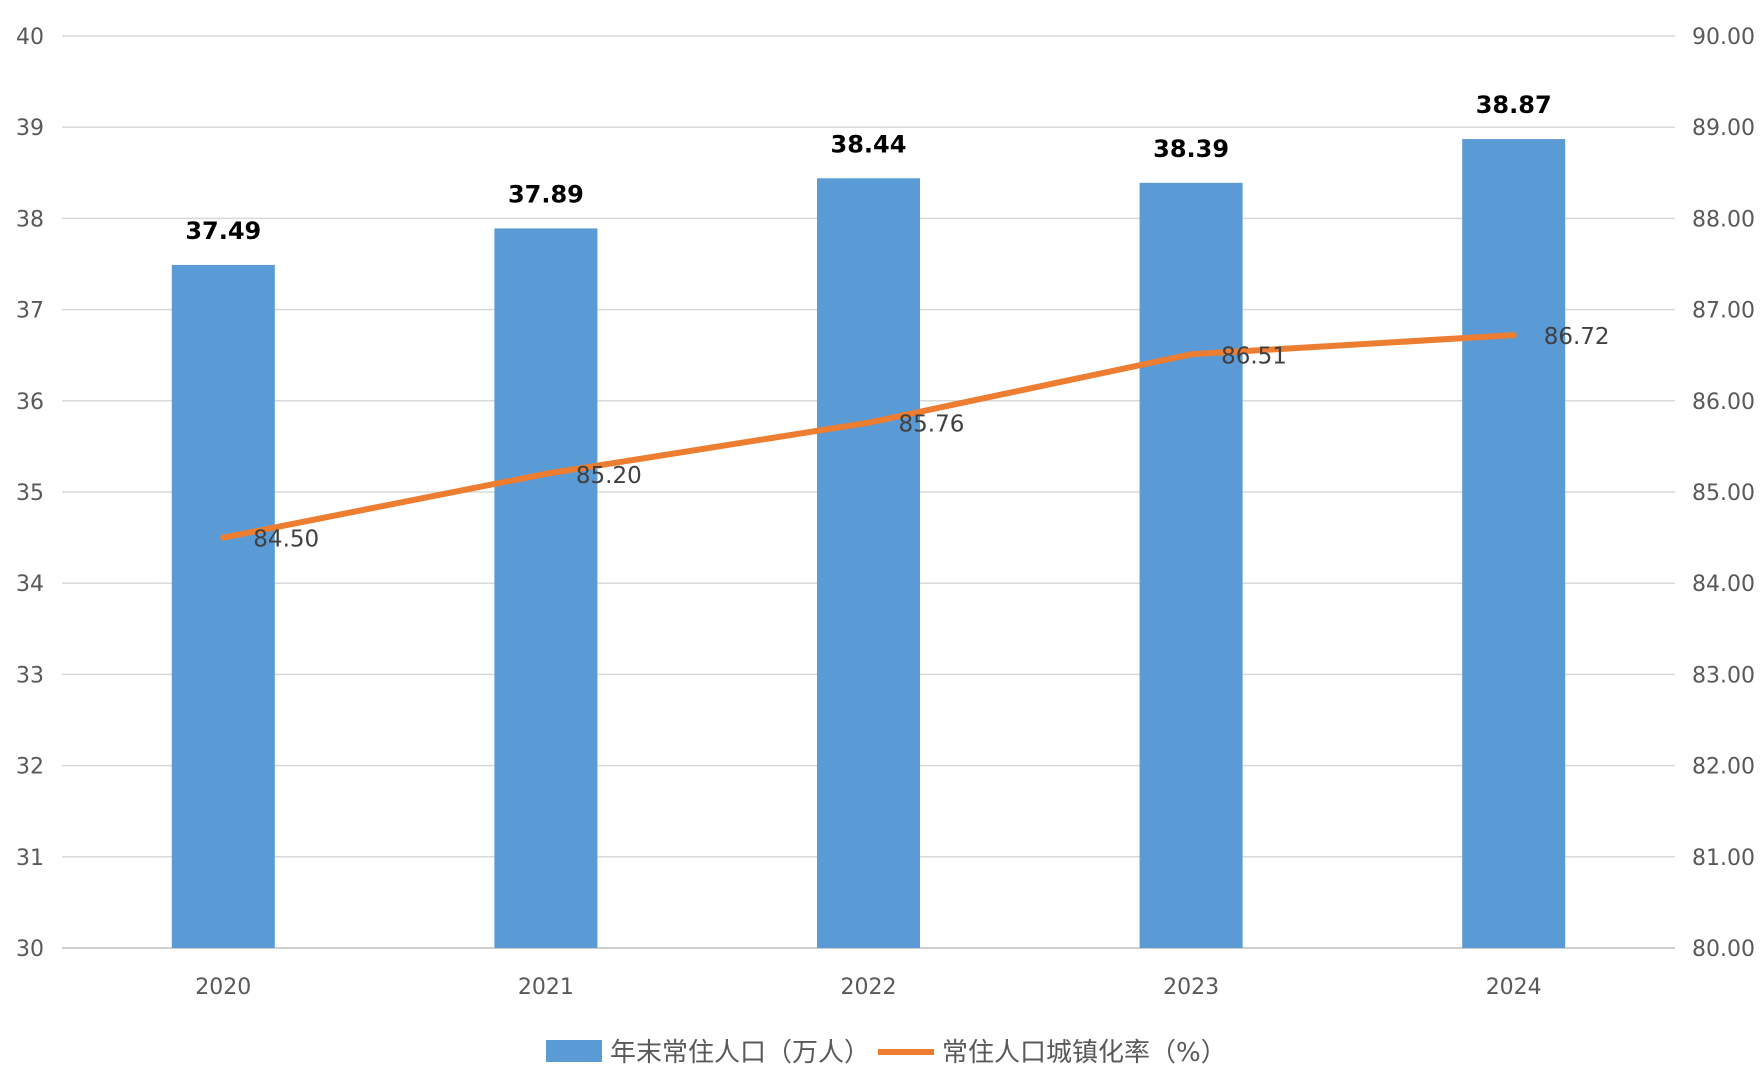  What do you see at coordinates (286, 540) in the screenshot?
I see `line-value-label: 84.50` at bounding box center [286, 540].